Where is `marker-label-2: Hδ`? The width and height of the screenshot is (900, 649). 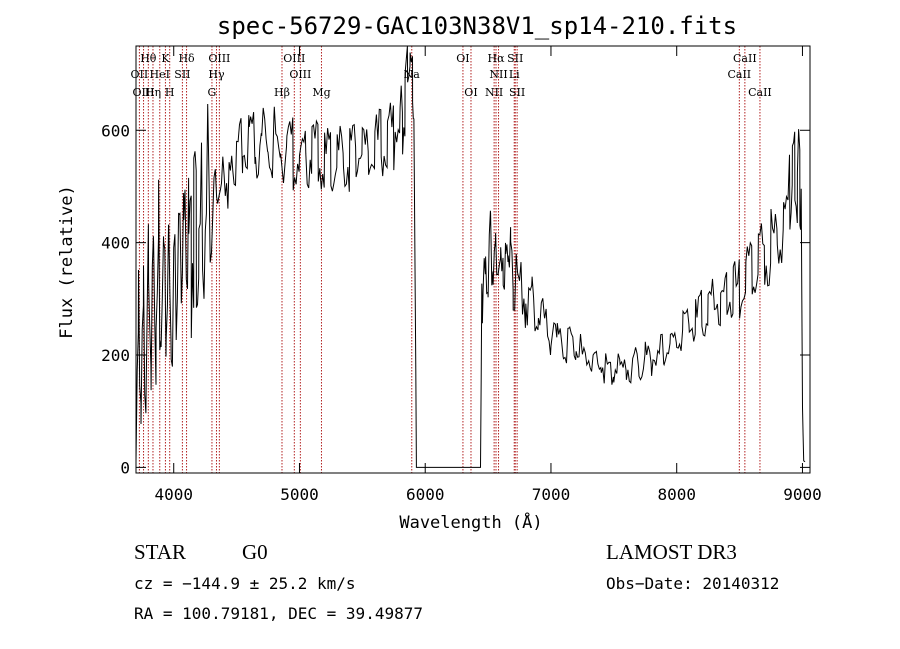
marker-label-2: Hδ is located at coordinates (186, 58).